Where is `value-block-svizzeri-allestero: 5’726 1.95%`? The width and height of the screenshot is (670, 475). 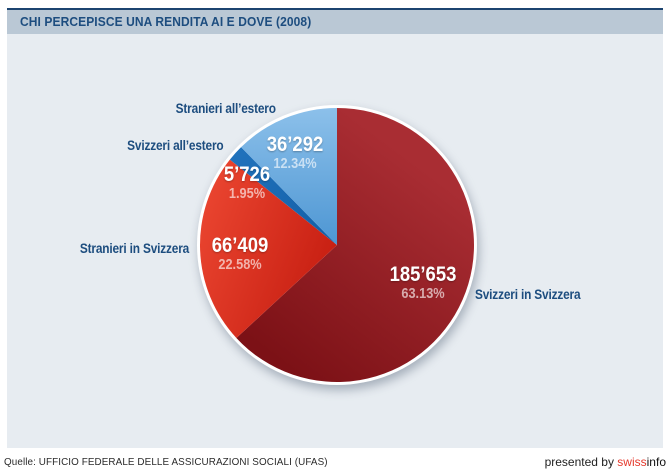 value-block-svizzeri-allestero: 5’726 1.95% is located at coordinates (246, 183).